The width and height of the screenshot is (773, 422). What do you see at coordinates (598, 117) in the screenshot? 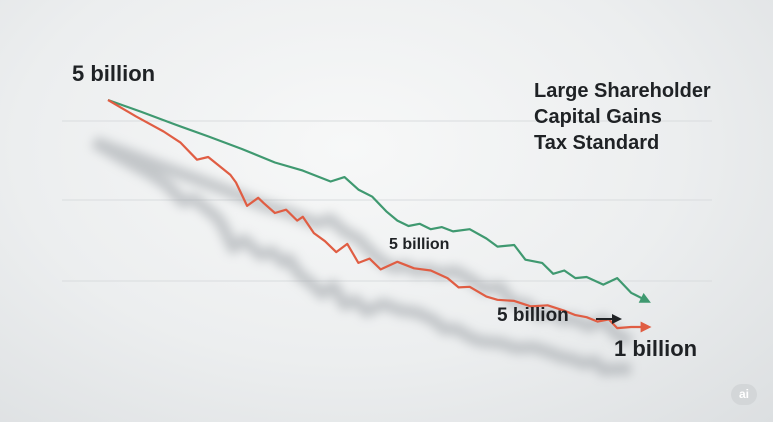
I see `title-line-2: Capital Gains` at bounding box center [598, 117].